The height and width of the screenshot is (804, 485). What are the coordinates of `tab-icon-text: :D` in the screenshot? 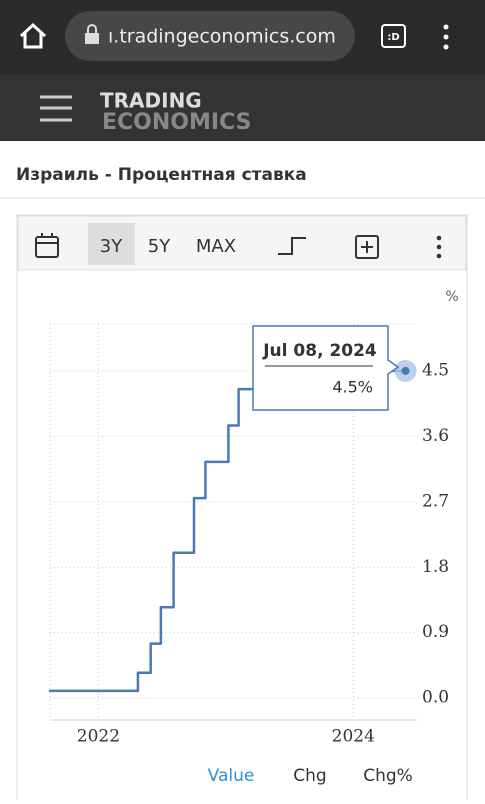 It's located at (393, 37).